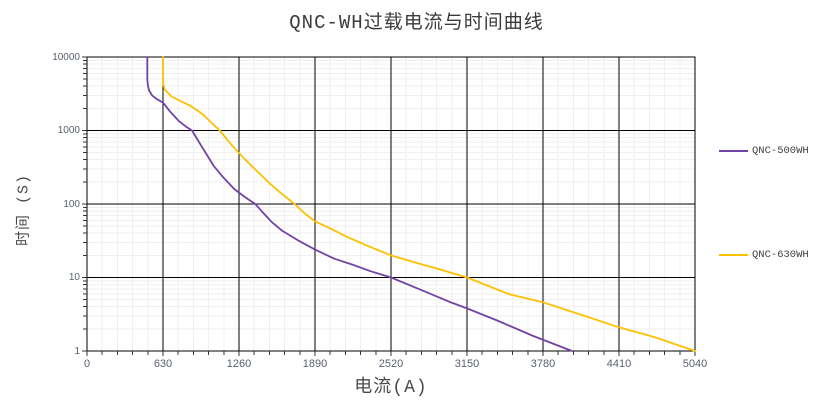 The height and width of the screenshot is (409, 815). Describe the element at coordinates (543, 364) in the screenshot. I see `x-tick-label-3780: 3780` at that location.